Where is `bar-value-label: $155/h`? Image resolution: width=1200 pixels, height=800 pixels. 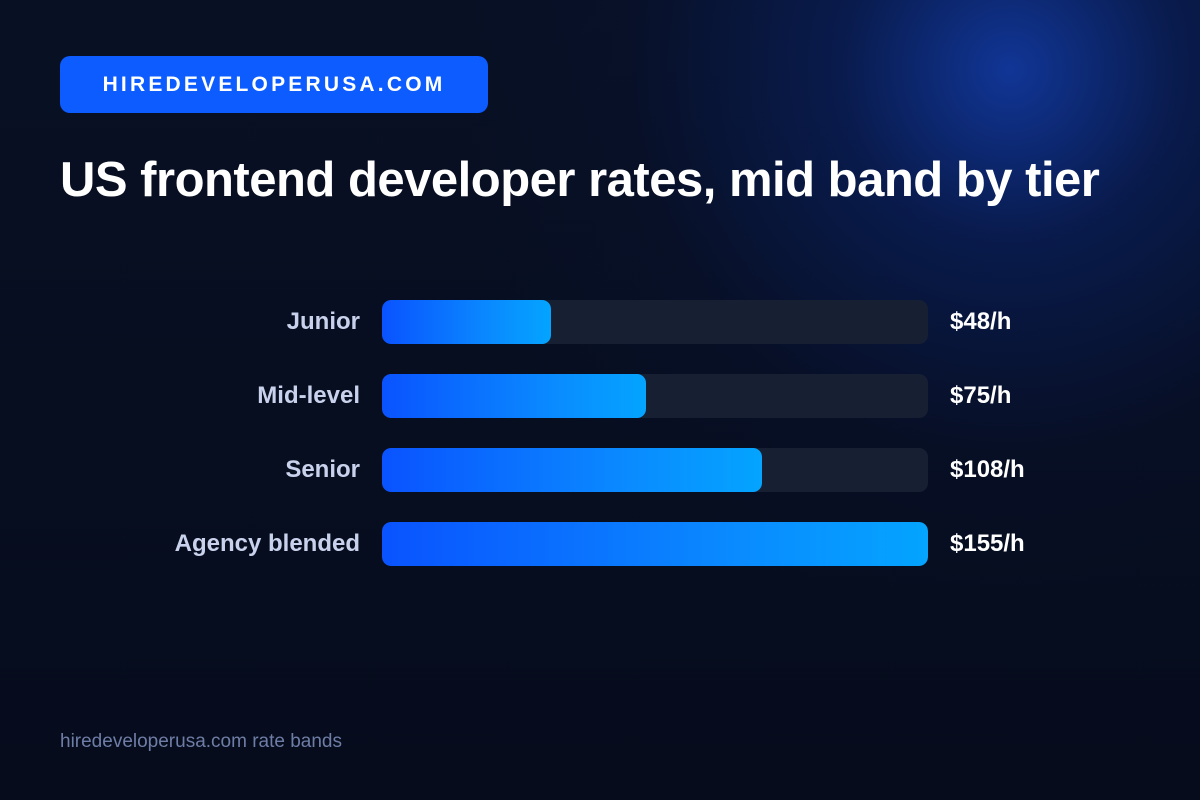 bar-value-label: $155/h is located at coordinates (987, 543).